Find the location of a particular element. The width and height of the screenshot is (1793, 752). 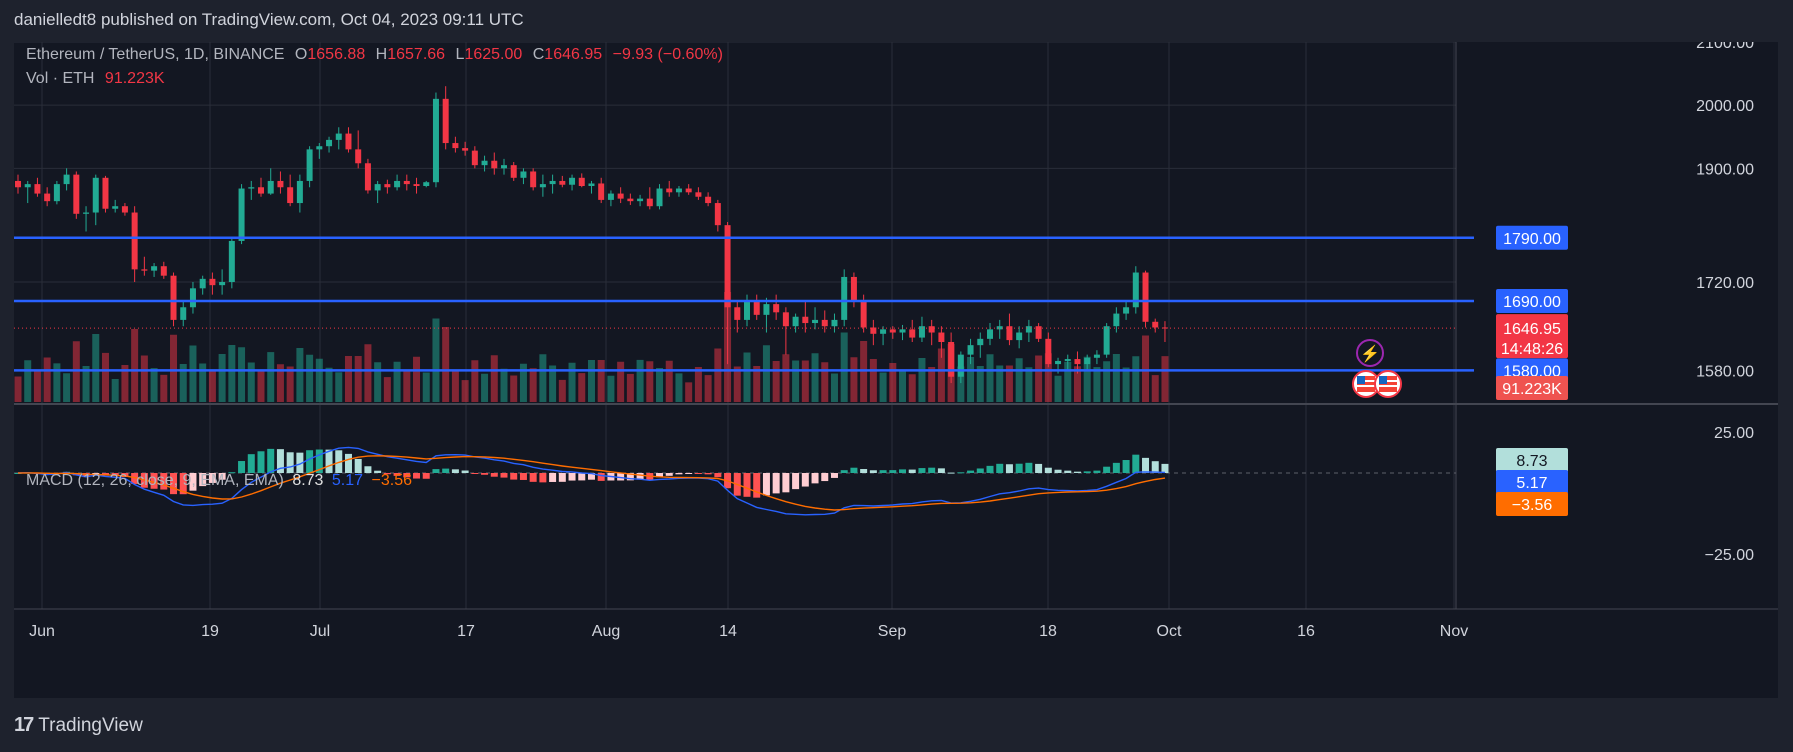

volume-value: 91.223K is located at coordinates (134, 78).